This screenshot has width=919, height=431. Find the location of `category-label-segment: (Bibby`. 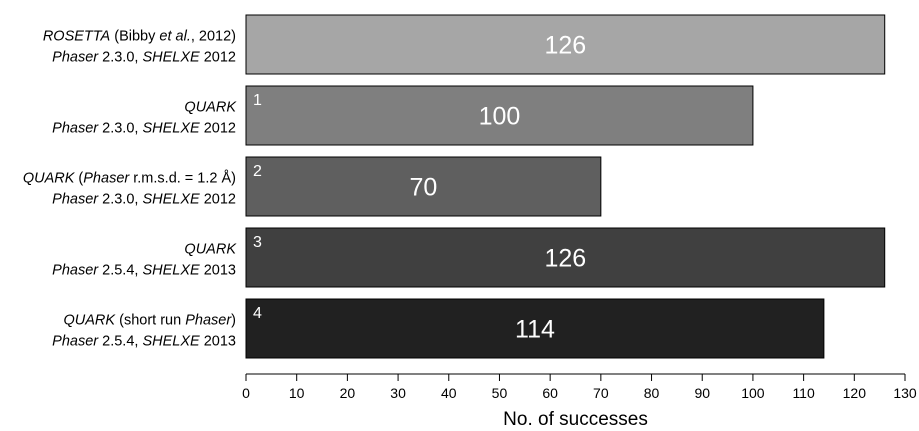

category-label-segment: (Bibby is located at coordinates (134, 37).